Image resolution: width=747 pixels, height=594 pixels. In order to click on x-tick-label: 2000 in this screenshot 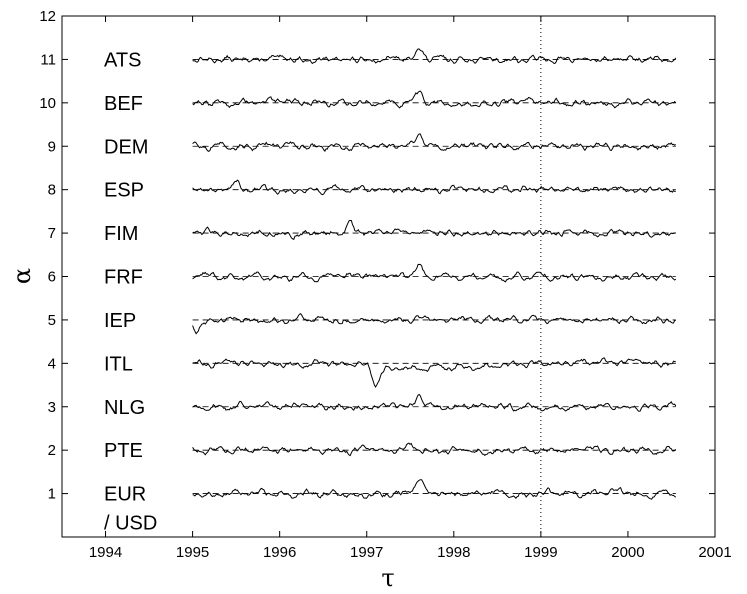, I will do `click(627, 552)`.